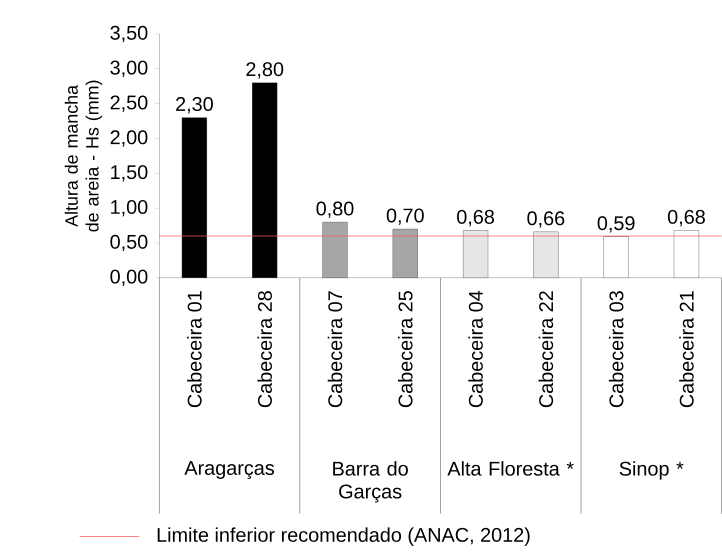 The image size is (722, 559). Describe the element at coordinates (194, 105) in the screenshot. I see `data-label: 2,30` at that location.